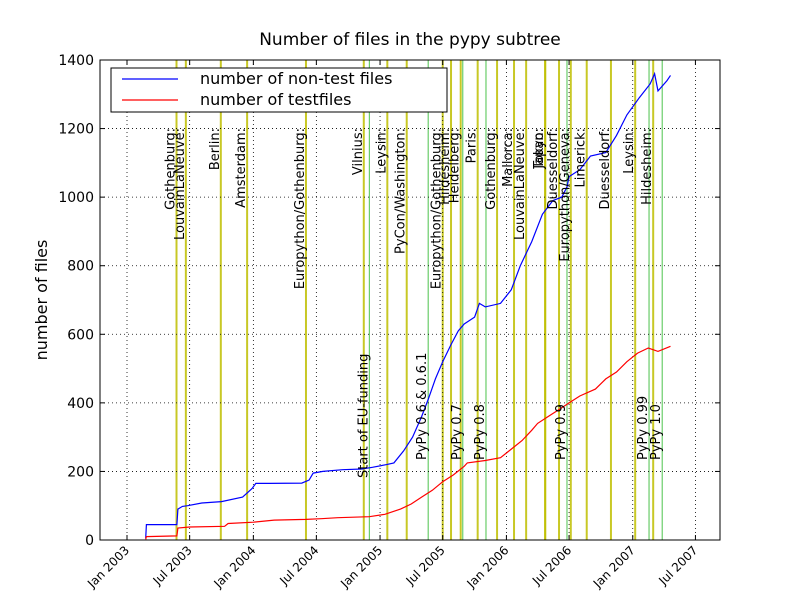  Describe the element at coordinates (358, 151) in the screenshot. I see `event-label: Vilnius:` at that location.